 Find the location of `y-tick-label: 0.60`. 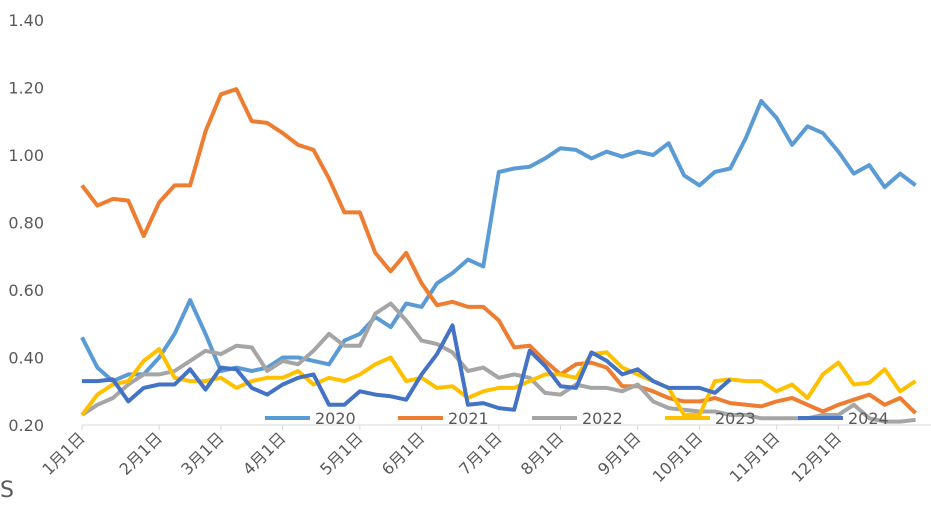

y-tick-label: 0.60 is located at coordinates (26, 290).